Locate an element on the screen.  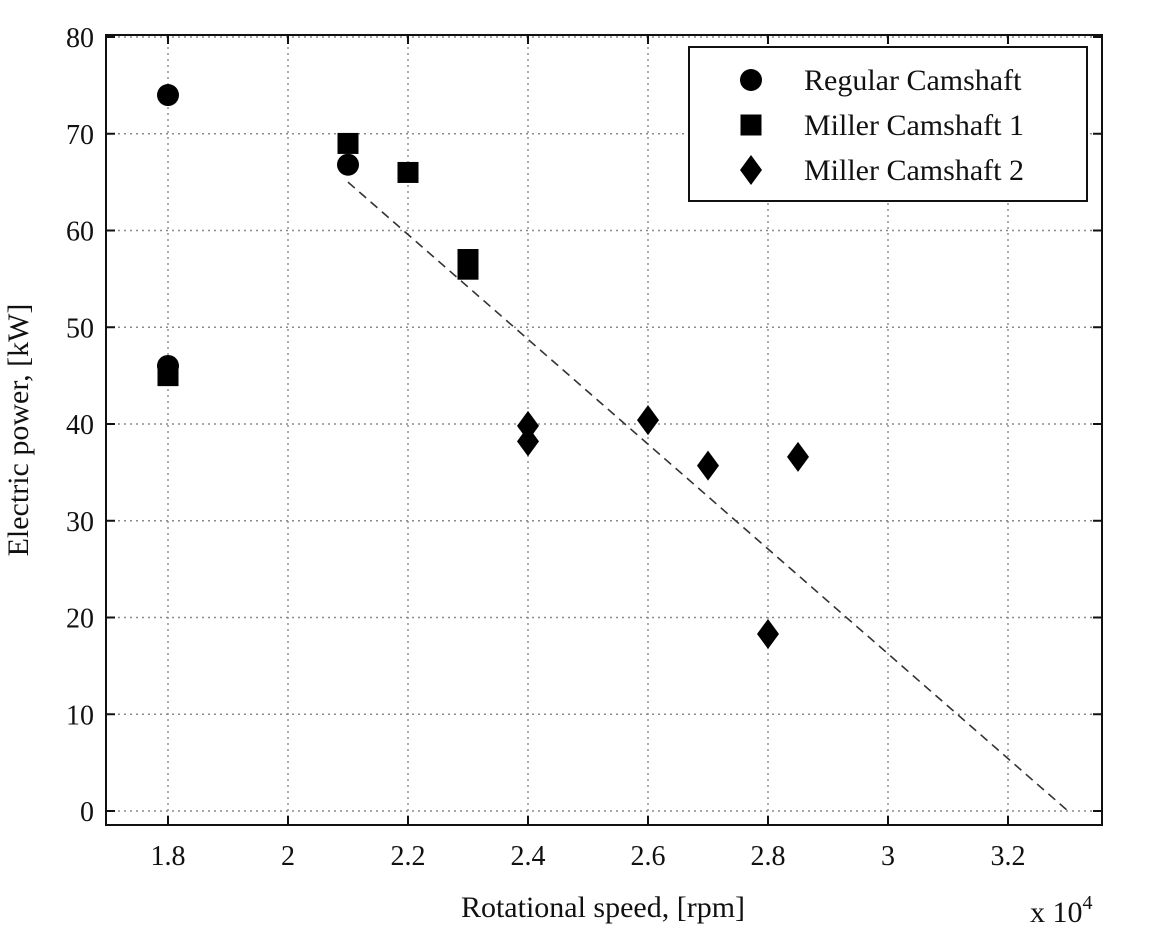
x-tick-label: 1.8 is located at coordinates (168, 856).